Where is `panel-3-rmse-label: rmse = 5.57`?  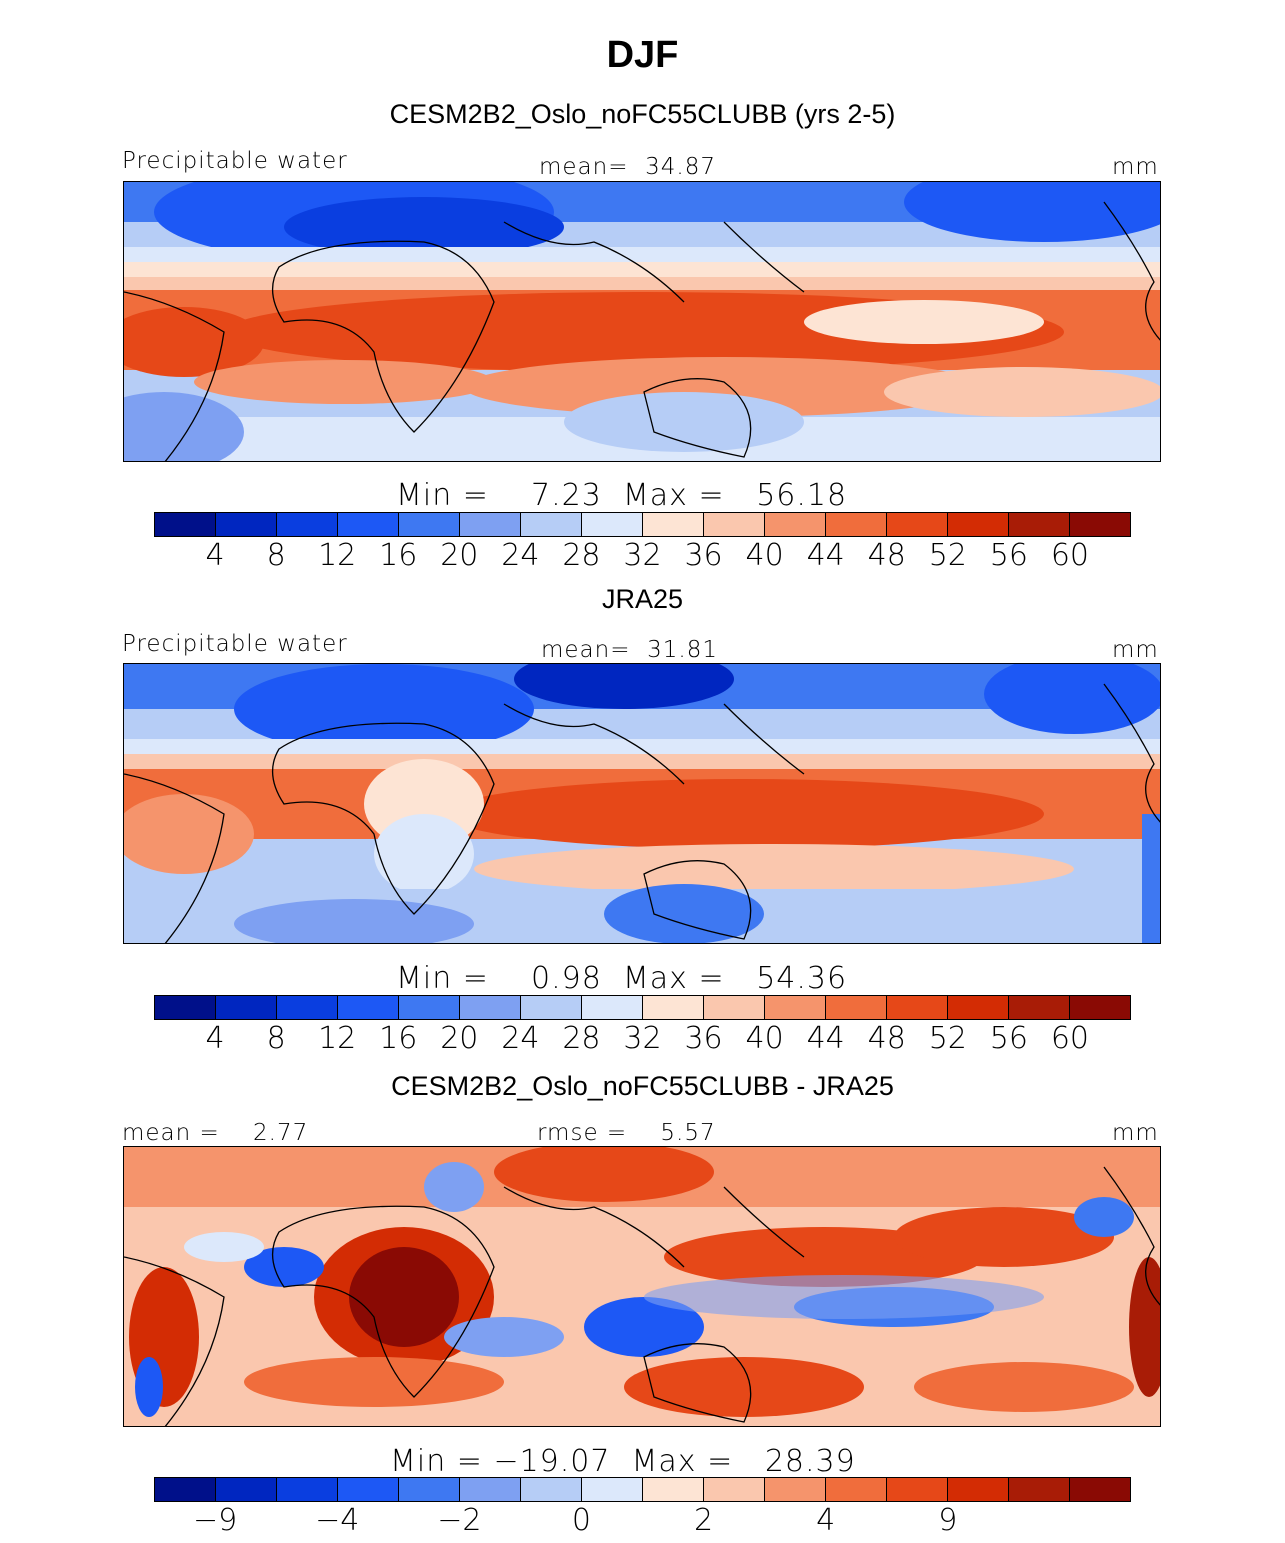
panel-3-rmse-label: rmse = 5.57 is located at coordinates (626, 1133).